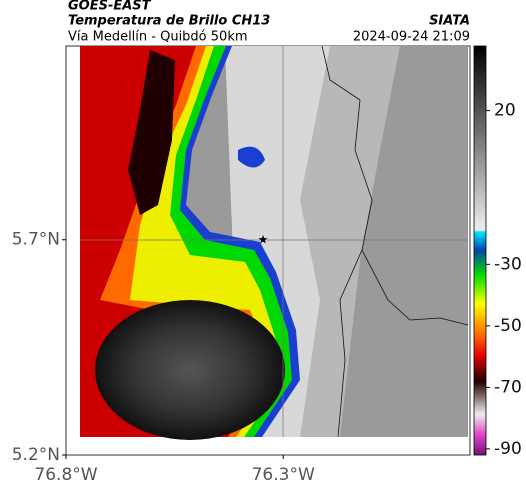 This screenshot has width=526, height=491. What do you see at coordinates (283, 475) in the screenshot?
I see `x-tick-label: 76.3°W` at bounding box center [283, 475].